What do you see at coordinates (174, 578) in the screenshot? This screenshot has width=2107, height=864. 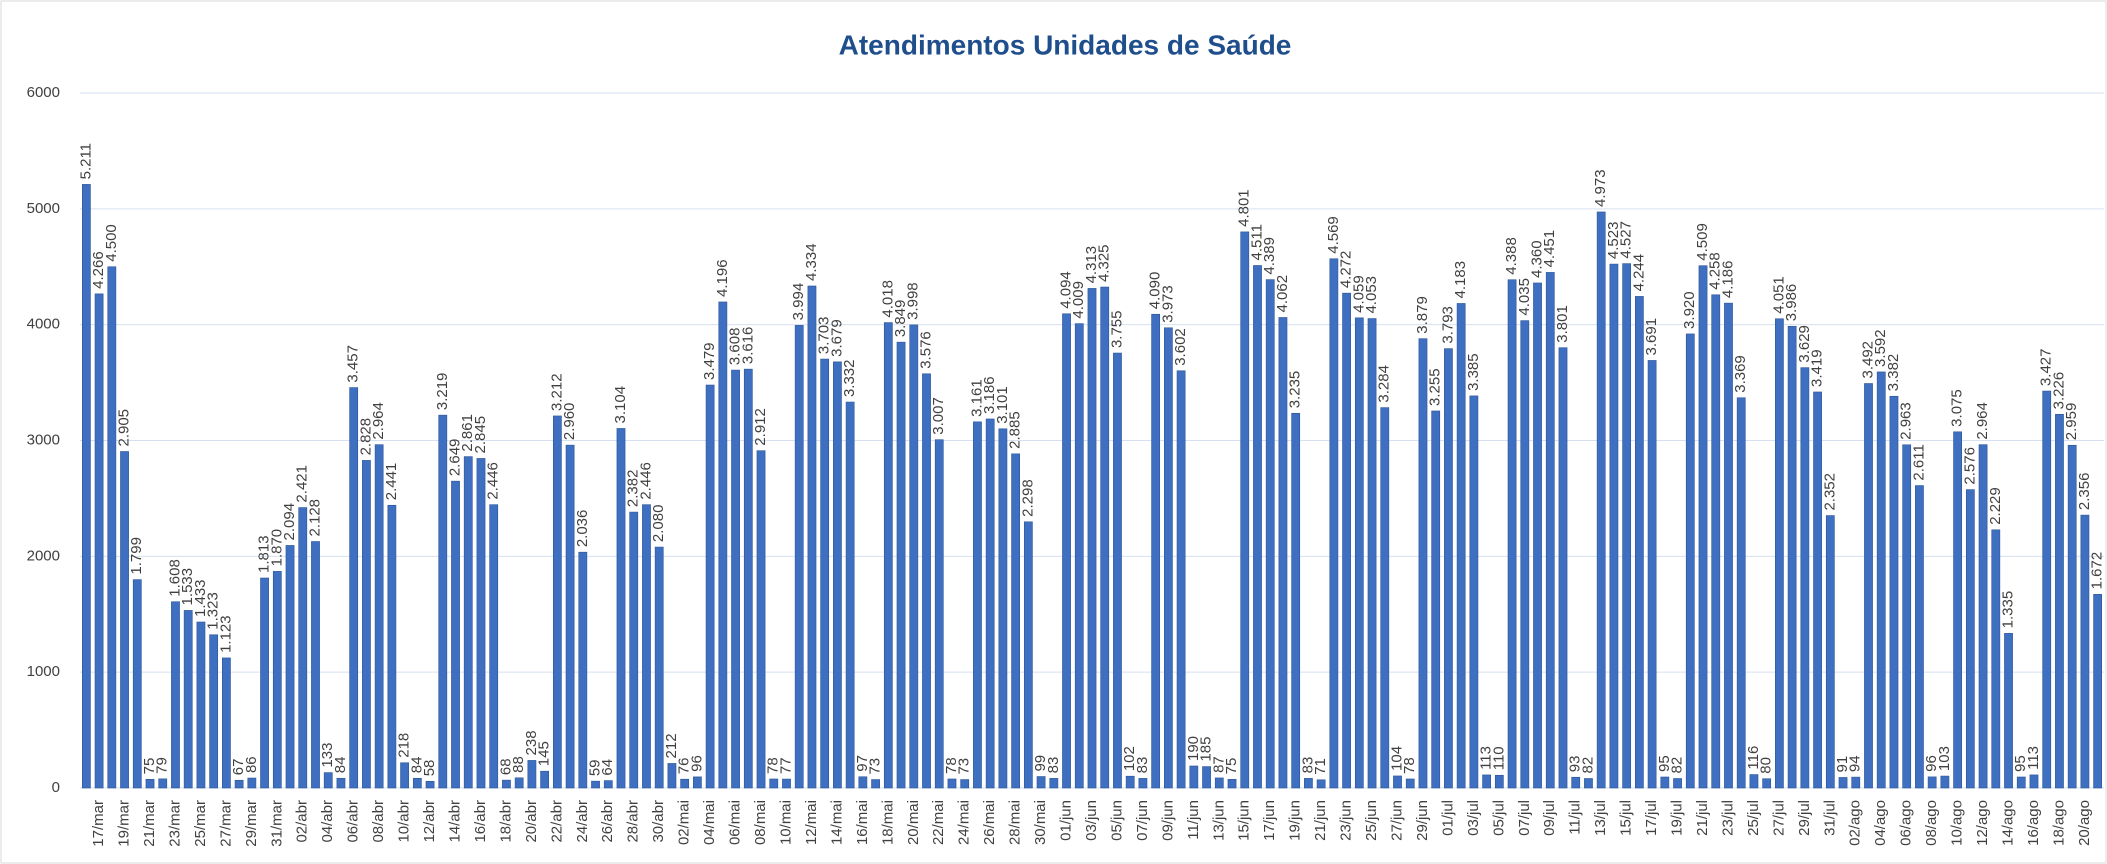 I see `data-label: 1.608` at bounding box center [174, 578].